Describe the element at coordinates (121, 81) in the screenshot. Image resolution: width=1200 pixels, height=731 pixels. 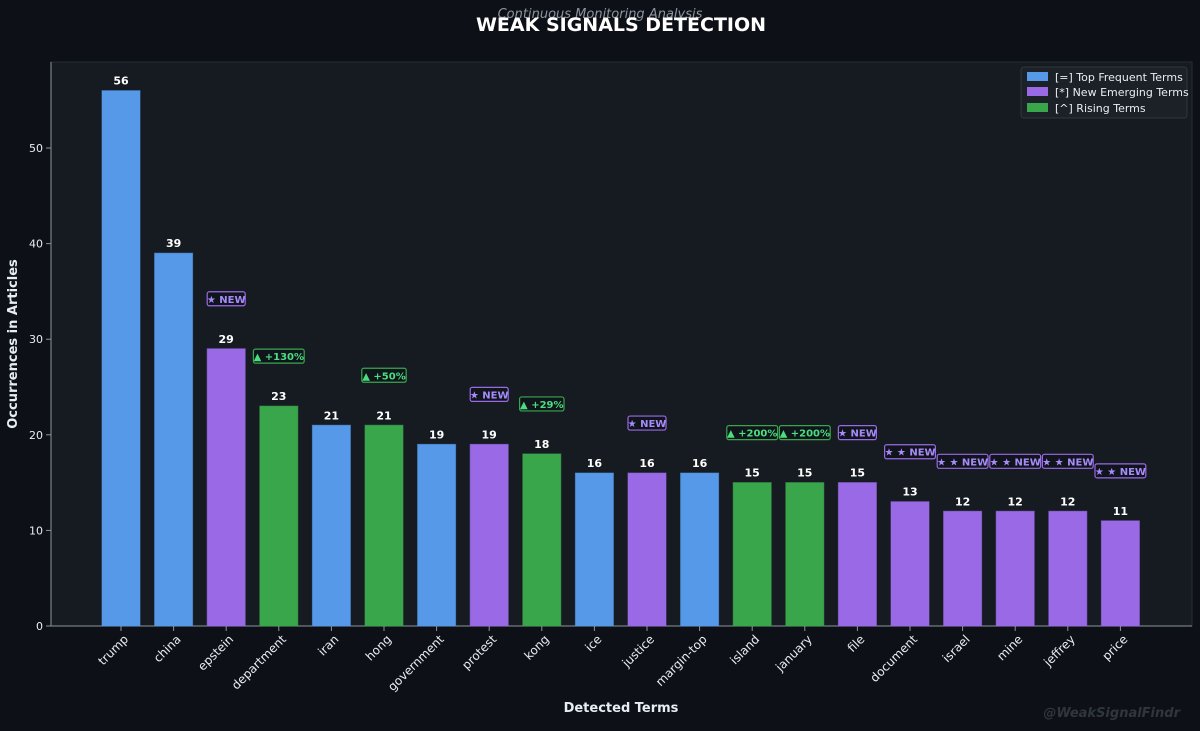
I see `data-label-trump: 56` at that location.